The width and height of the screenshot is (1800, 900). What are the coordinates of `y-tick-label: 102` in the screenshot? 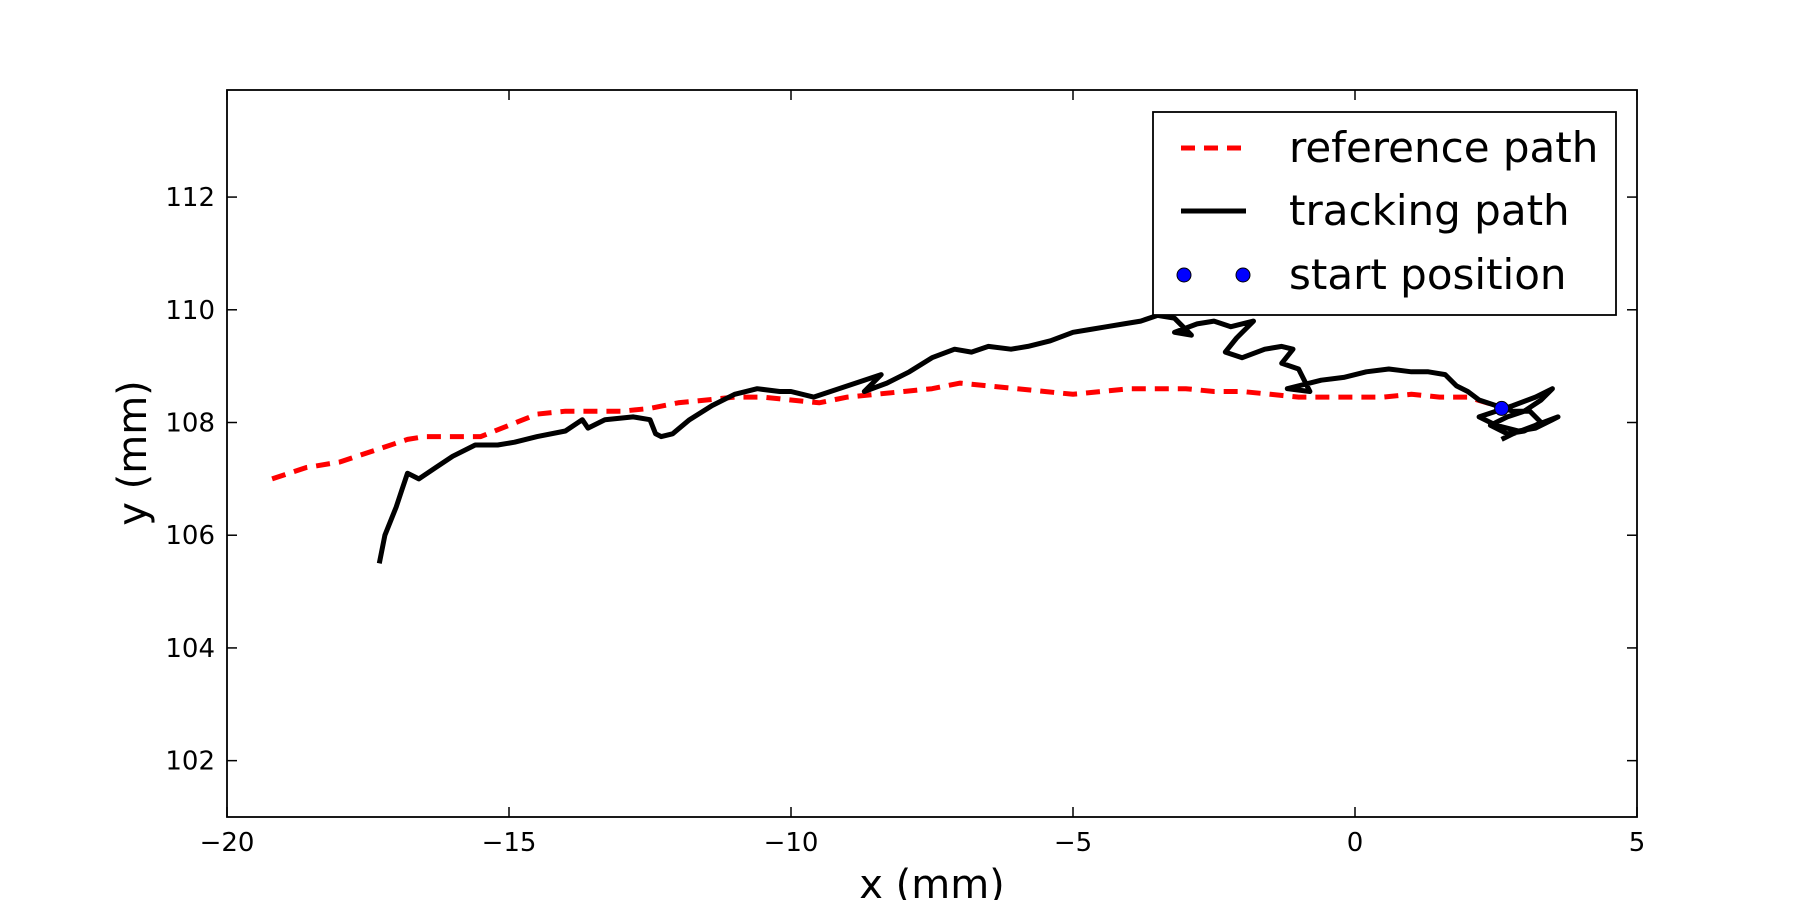 It's located at (190, 762).